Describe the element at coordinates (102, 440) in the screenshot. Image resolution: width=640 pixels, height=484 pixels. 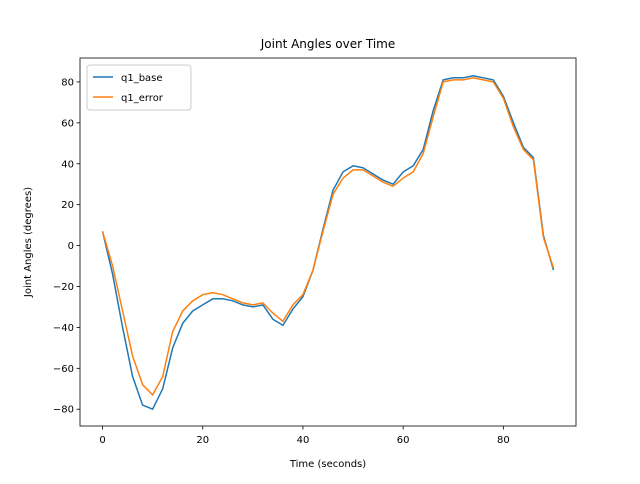
I see `x-tick-label: 0` at that location.